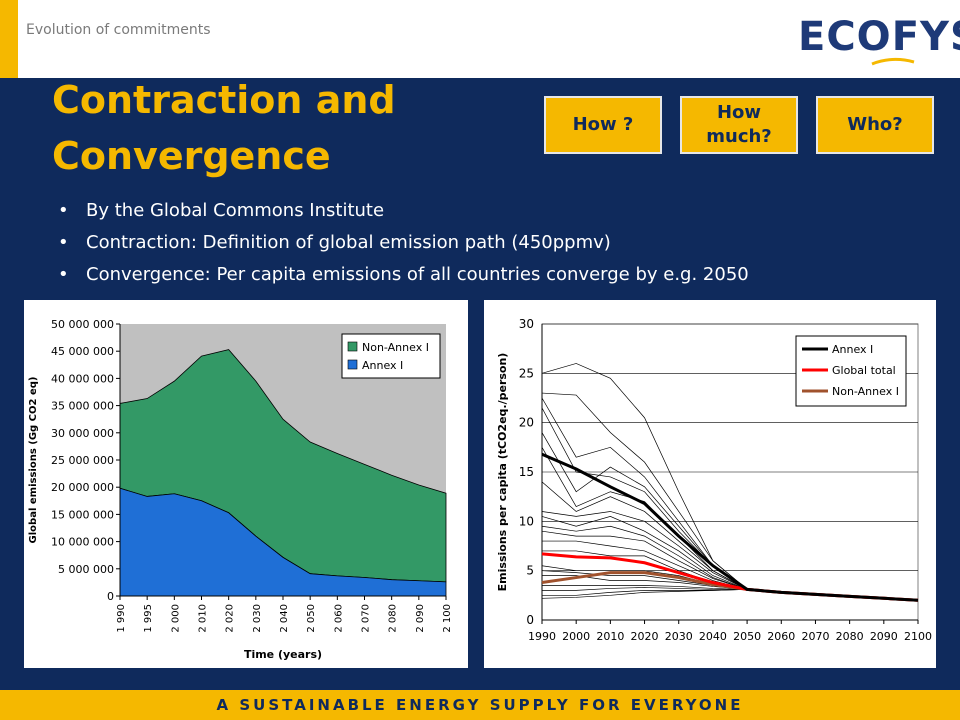 This screenshot has height=720, width=960. I want to click on x-tick-label: 2100, so click(918, 636).